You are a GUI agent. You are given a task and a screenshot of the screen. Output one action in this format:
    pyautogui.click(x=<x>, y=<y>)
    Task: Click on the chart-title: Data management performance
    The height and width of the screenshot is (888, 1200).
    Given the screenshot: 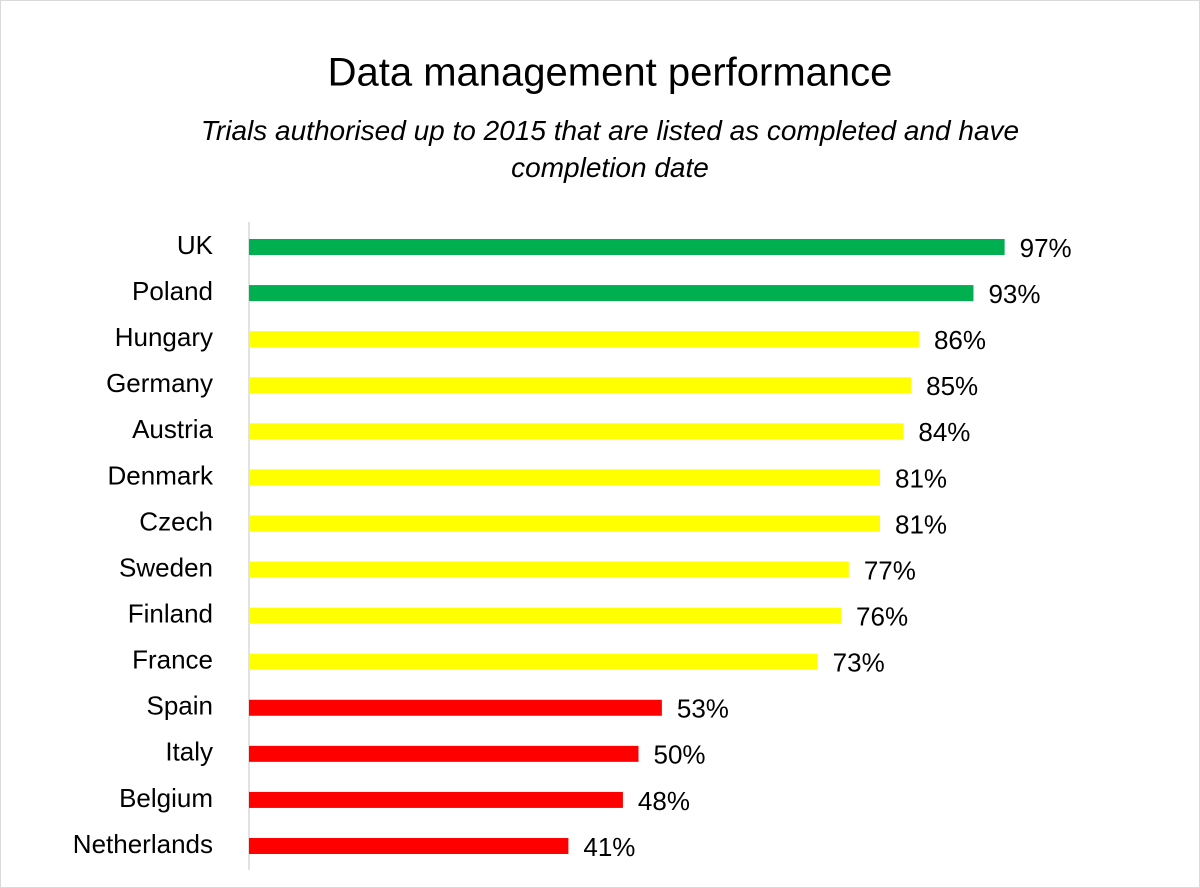 What is the action you would take?
    pyautogui.click(x=610, y=73)
    